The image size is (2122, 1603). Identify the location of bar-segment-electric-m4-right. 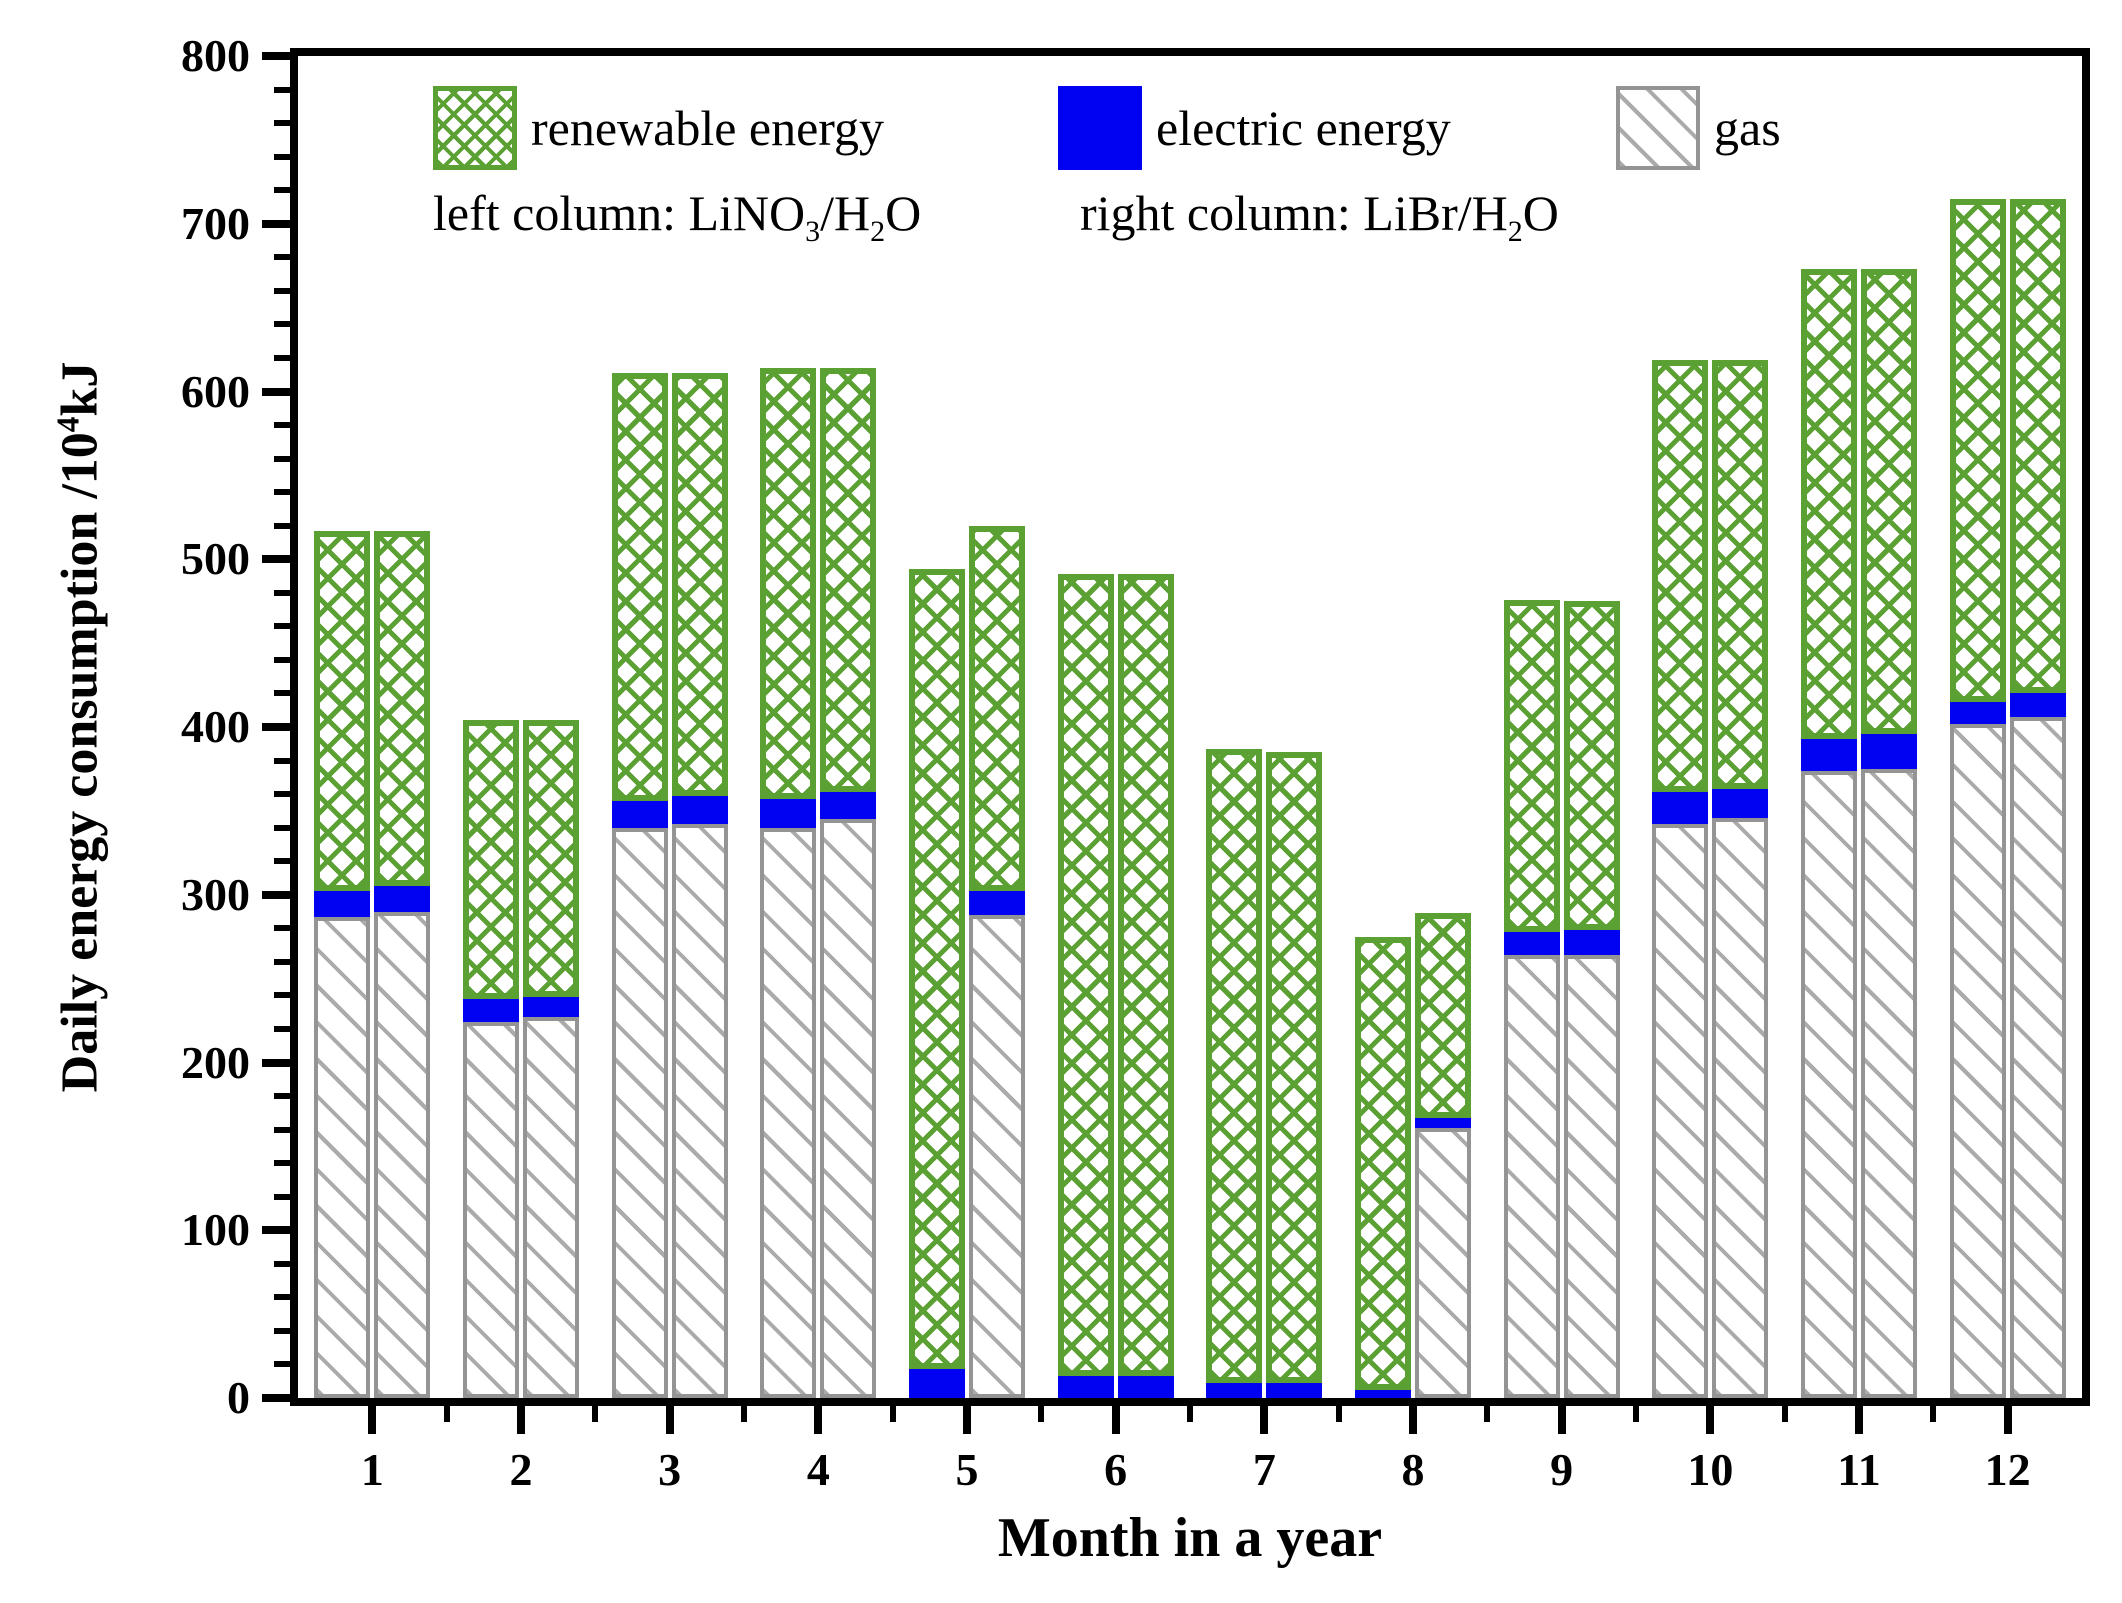
(848, 806).